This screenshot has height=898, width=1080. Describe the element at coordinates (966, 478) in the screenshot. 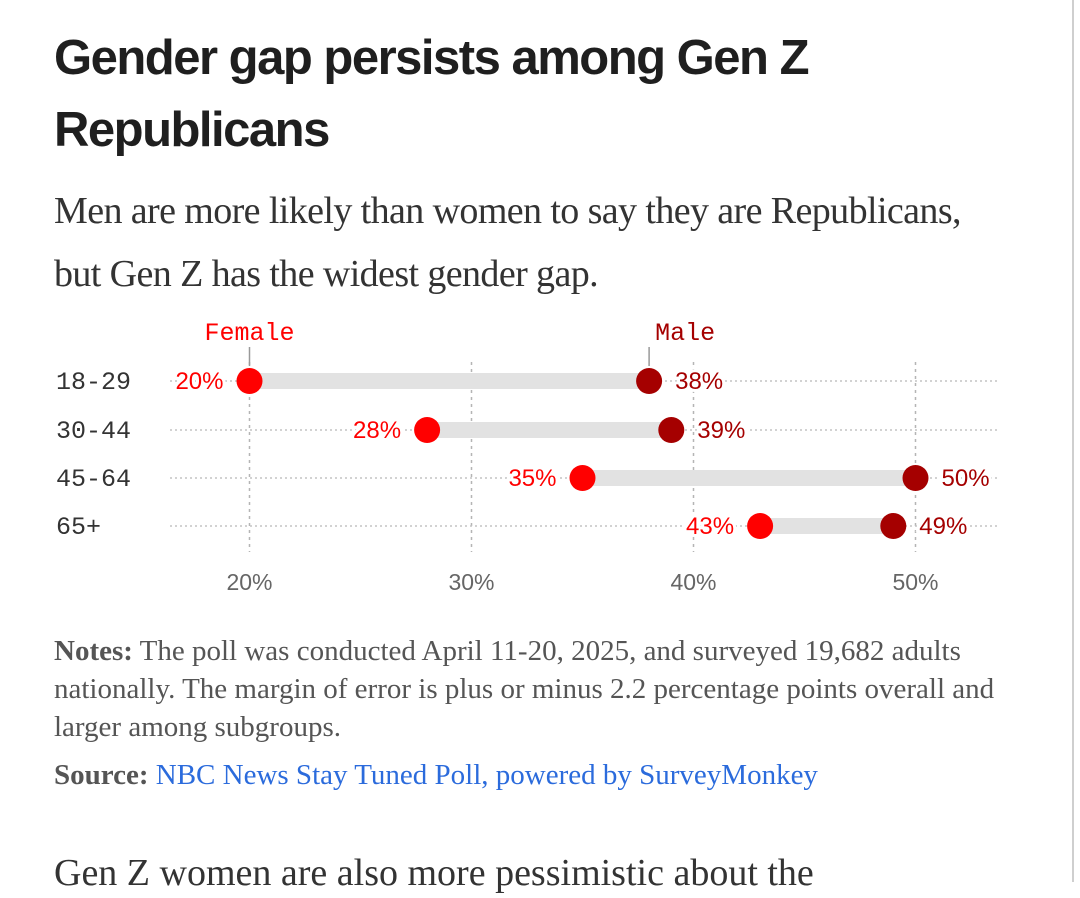

I see `male-value-label: 50%` at that location.